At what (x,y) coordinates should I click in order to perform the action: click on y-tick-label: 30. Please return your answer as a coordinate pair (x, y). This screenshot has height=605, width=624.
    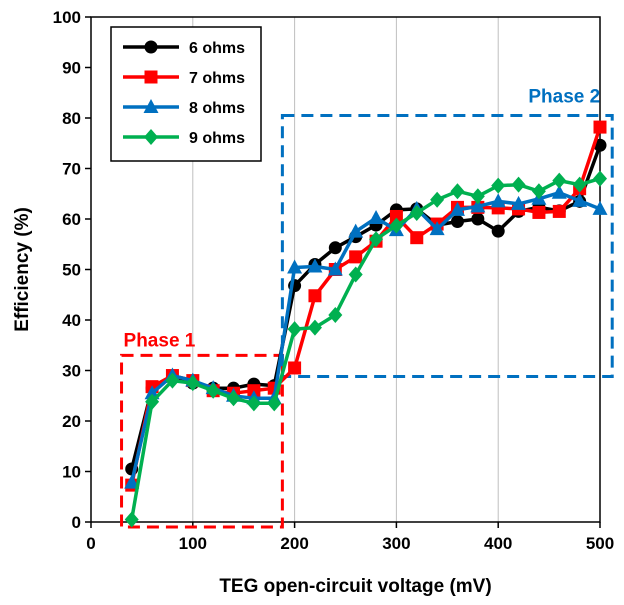
    Looking at the image, I should click on (71, 371).